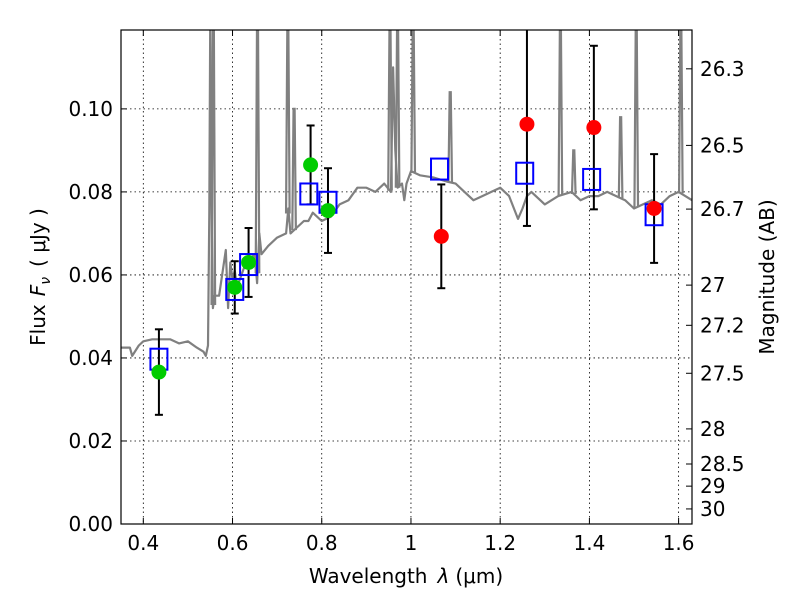 This screenshot has height=600, width=800. I want to click on x-tick-label: 0.6, so click(233, 543).